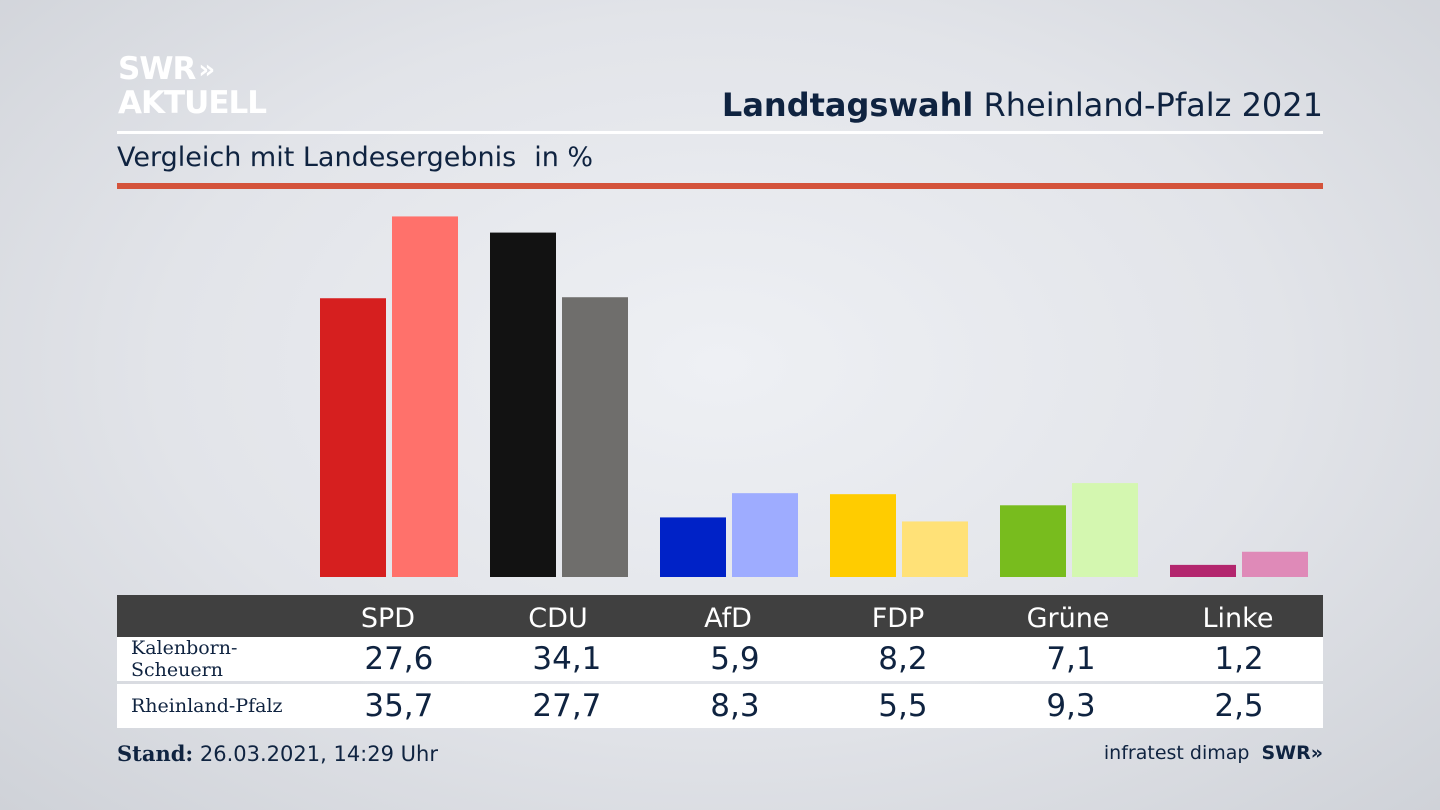 This screenshot has width=1440, height=810. I want to click on party-header: AfD, so click(728, 618).